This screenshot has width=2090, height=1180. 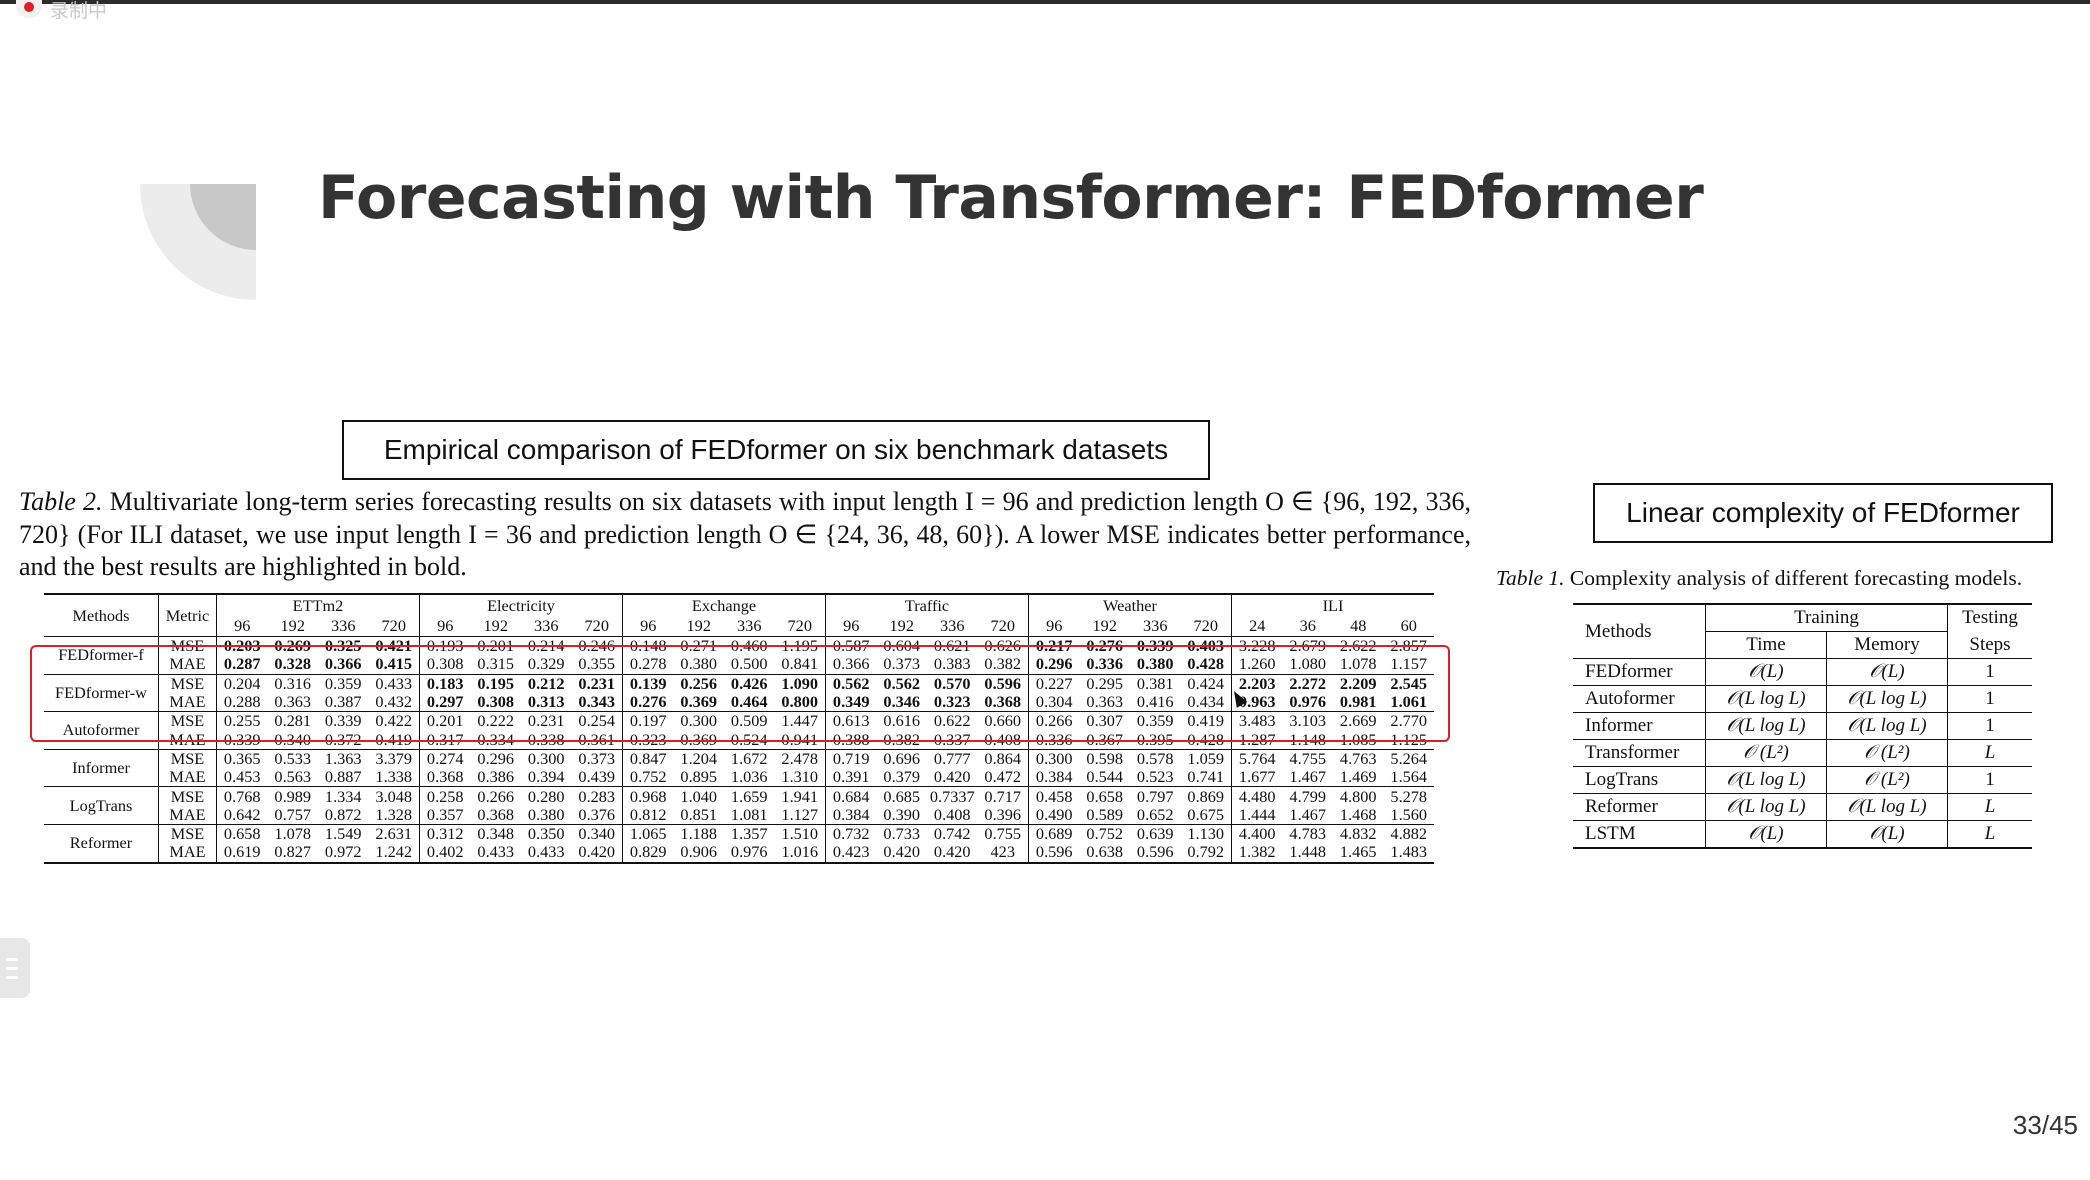 What do you see at coordinates (1333, 605) in the screenshot?
I see `dataset-header: ILI` at bounding box center [1333, 605].